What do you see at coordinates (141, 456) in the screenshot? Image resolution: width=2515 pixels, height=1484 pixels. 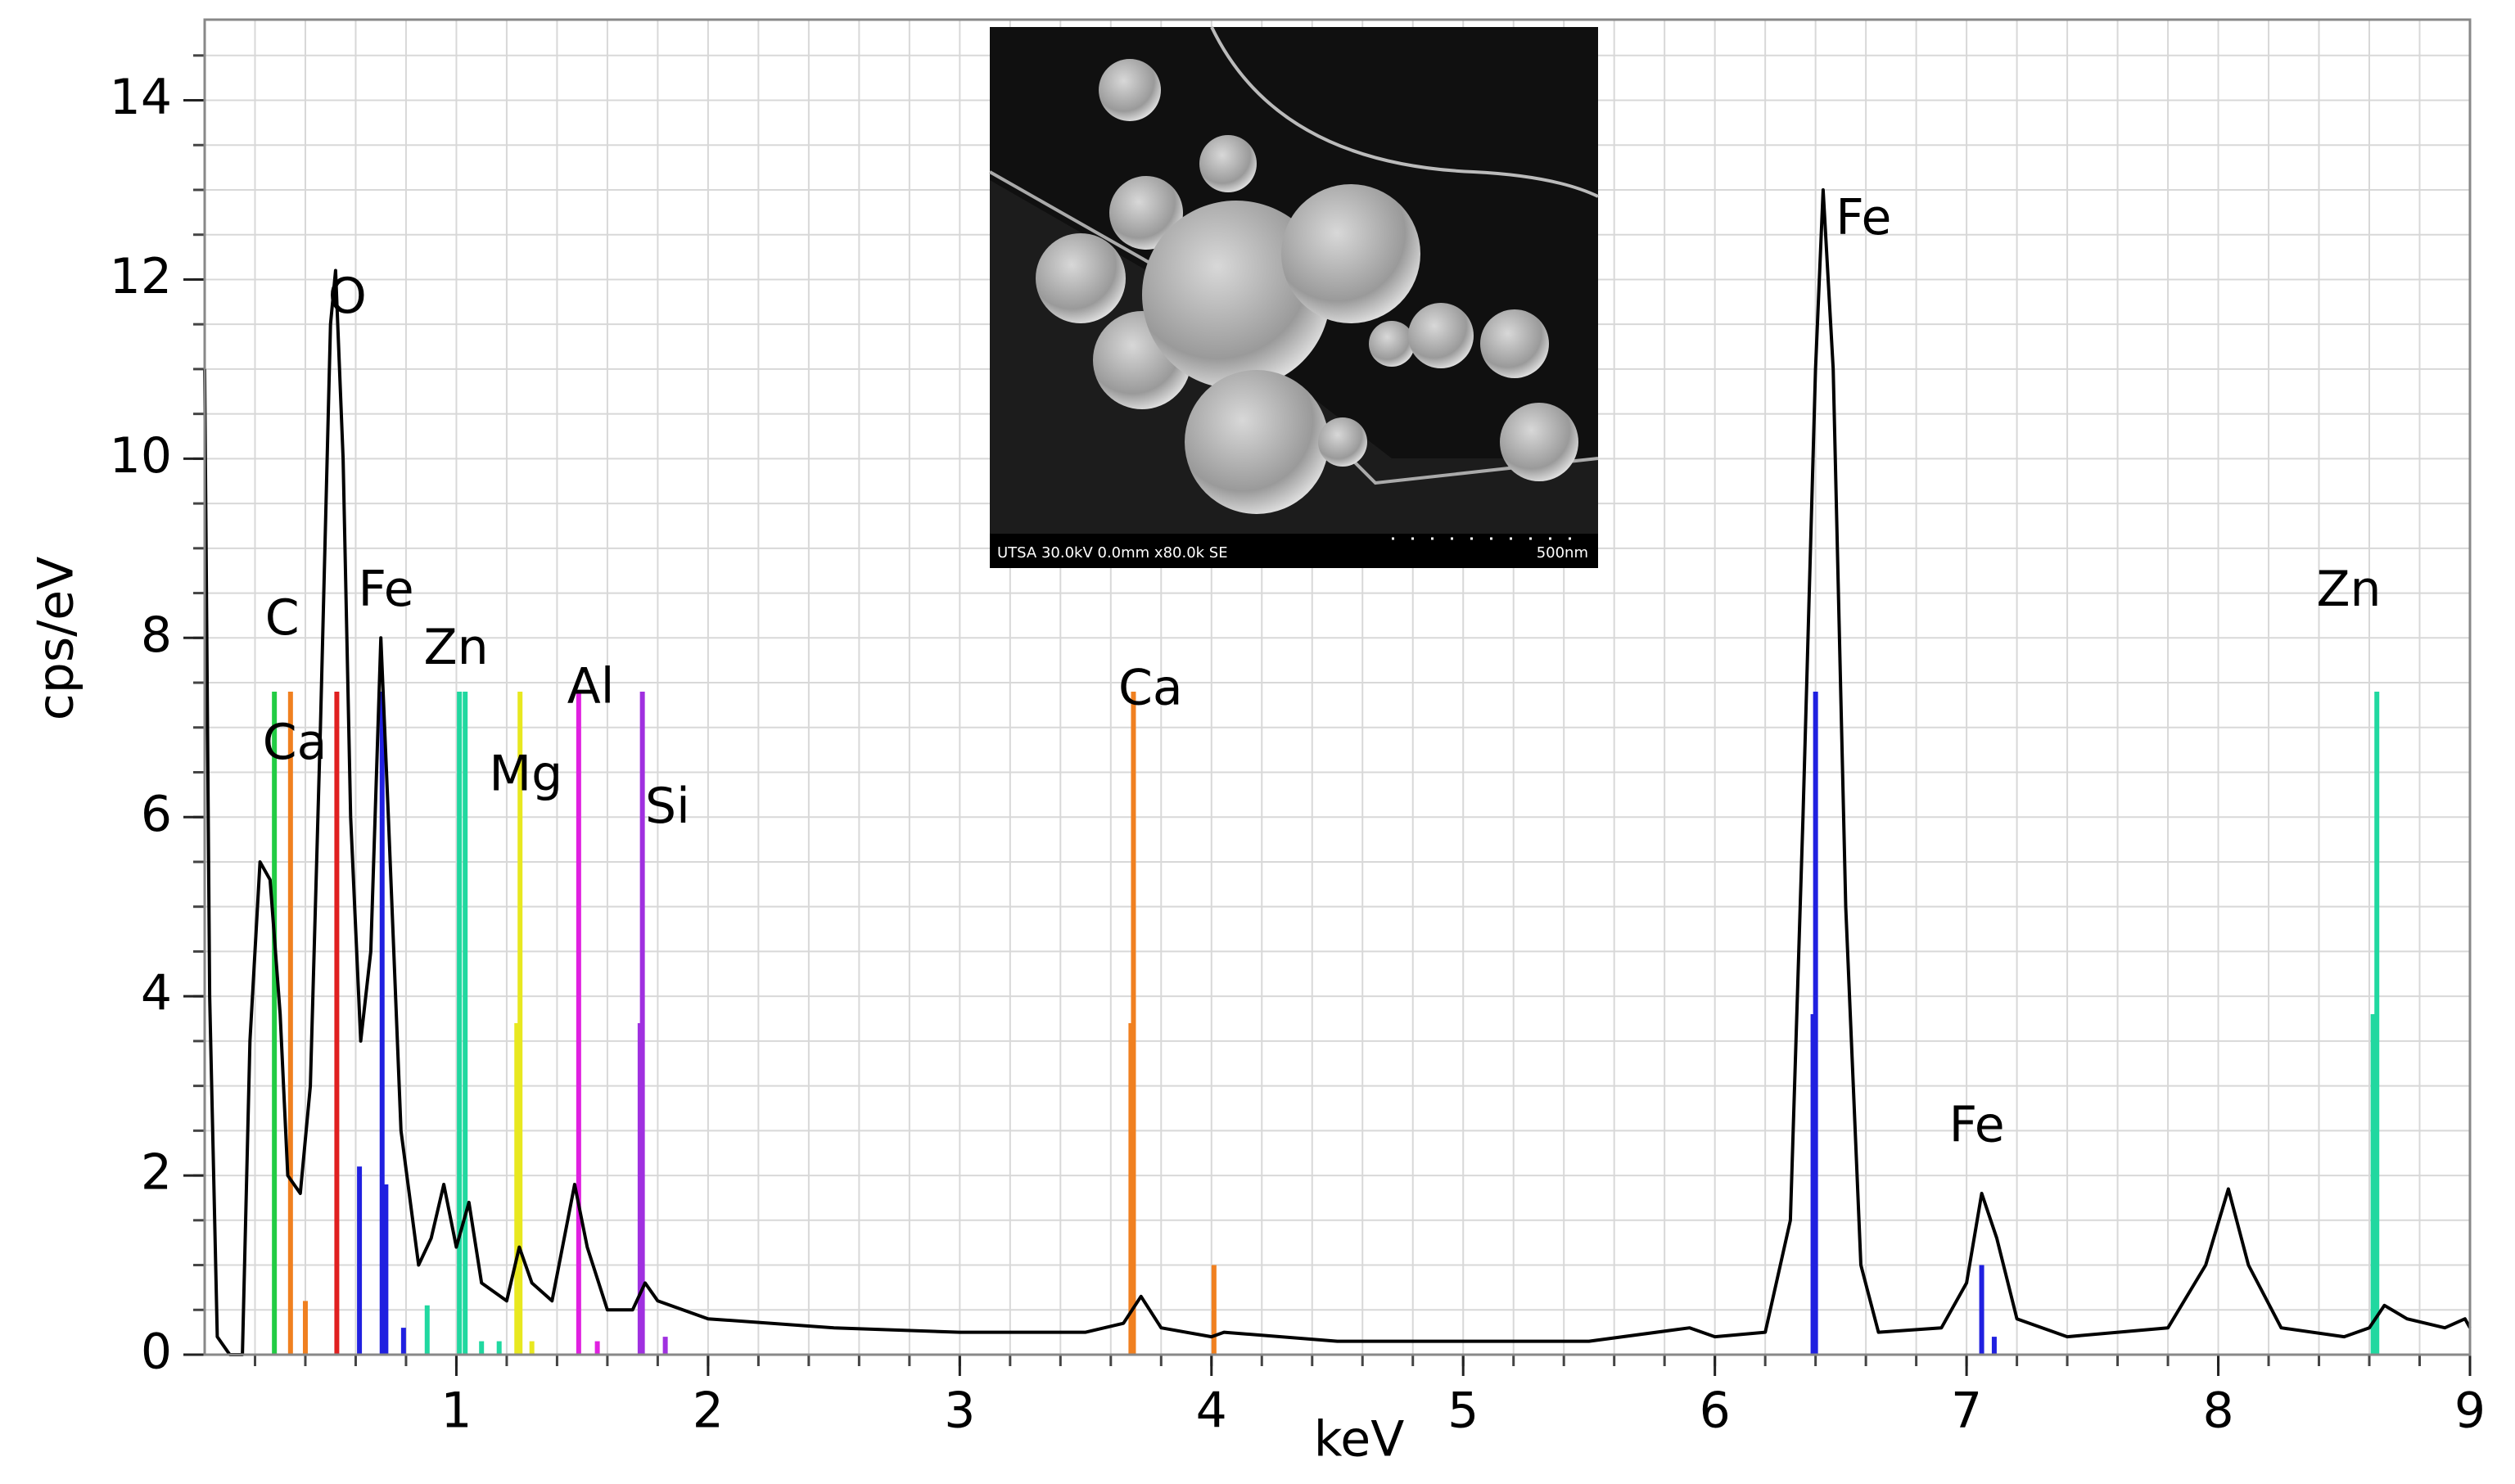 I see `y-tick-label: 10` at bounding box center [141, 456].